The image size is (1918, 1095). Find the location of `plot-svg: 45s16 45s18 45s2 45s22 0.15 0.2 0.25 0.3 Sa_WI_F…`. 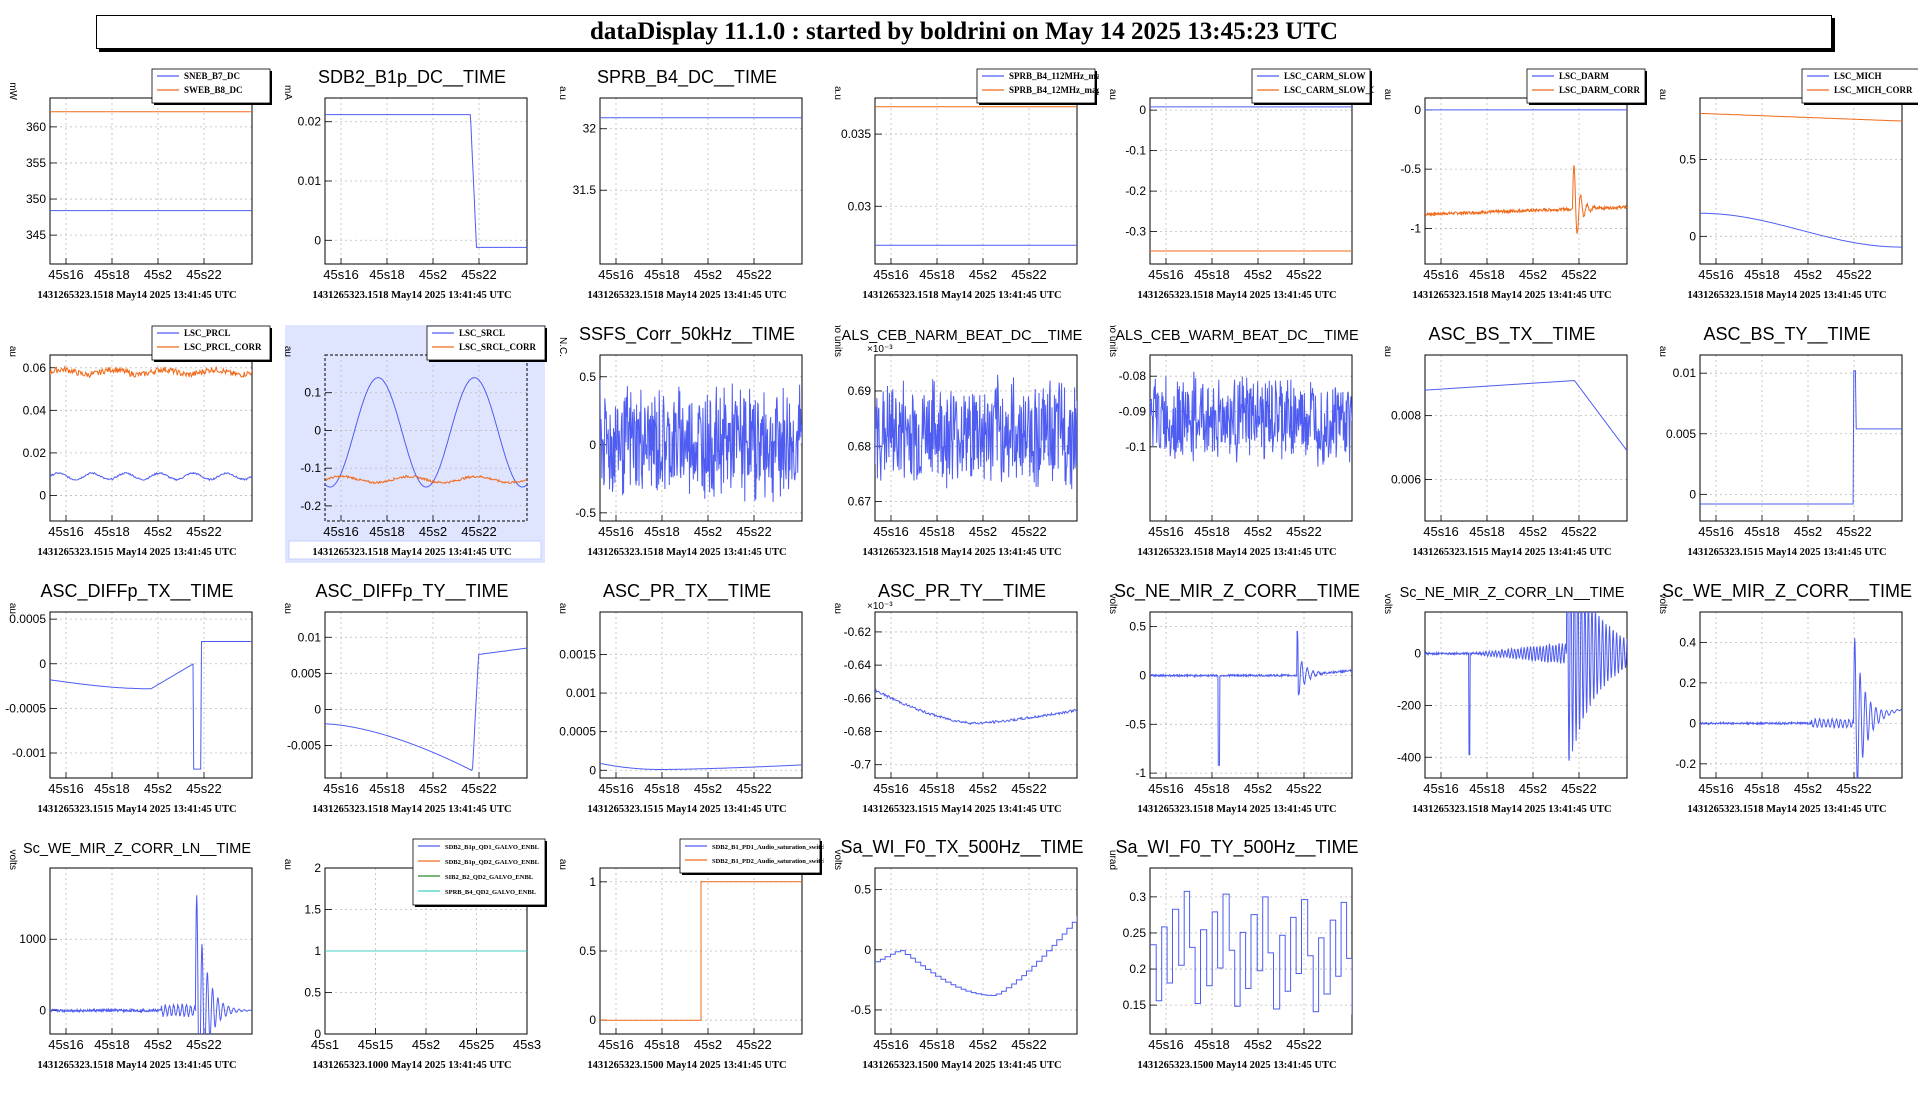

plot-svg: 45s16 45s18 45s2 45s22 0.15 0.2 0.25 0.3 Sa_WI_F… is located at coordinates (1237, 966).